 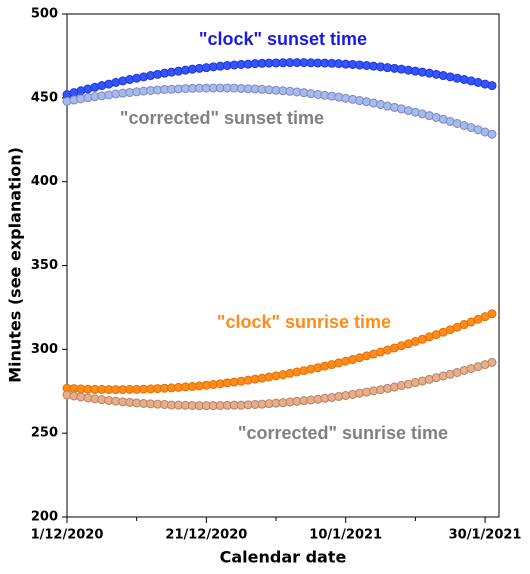 What do you see at coordinates (206, 535) in the screenshot?
I see `x-tick-label: 21/12/2020` at bounding box center [206, 535].